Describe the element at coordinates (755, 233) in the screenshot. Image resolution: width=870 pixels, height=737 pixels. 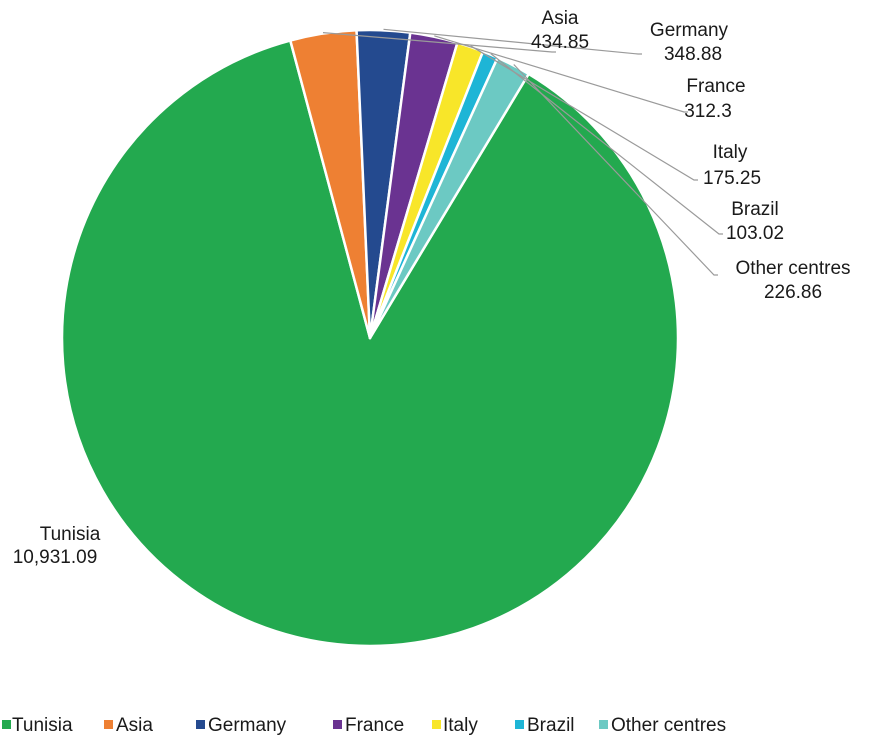
I see `label-brazil-value: 103.02` at that location.